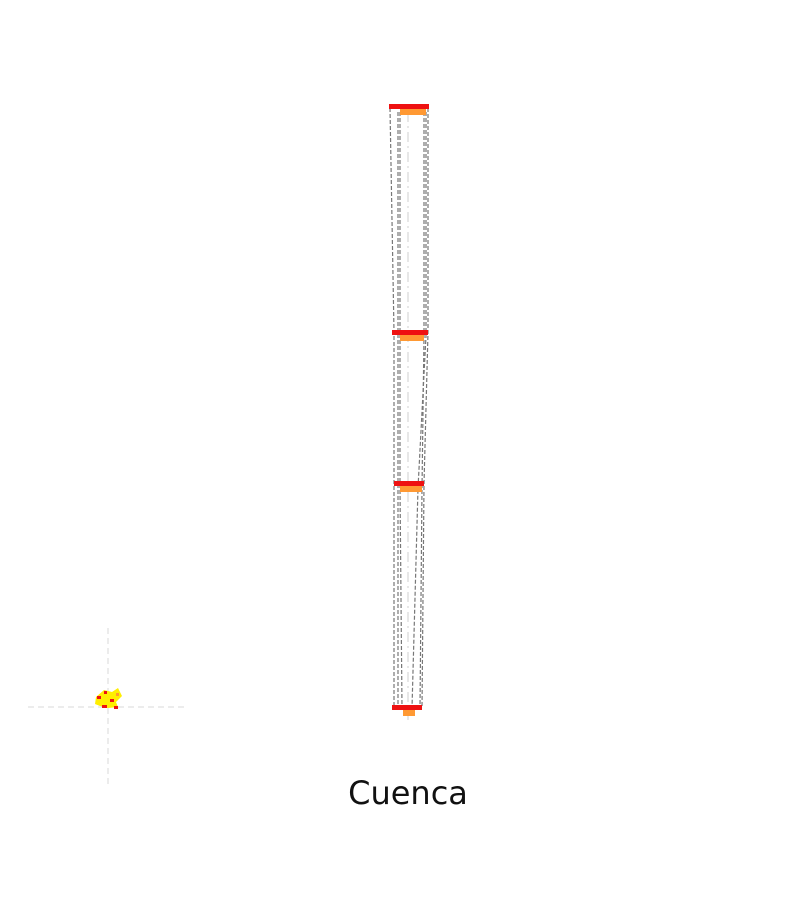  I want to click on location-marker-icon, so click(108, 698).